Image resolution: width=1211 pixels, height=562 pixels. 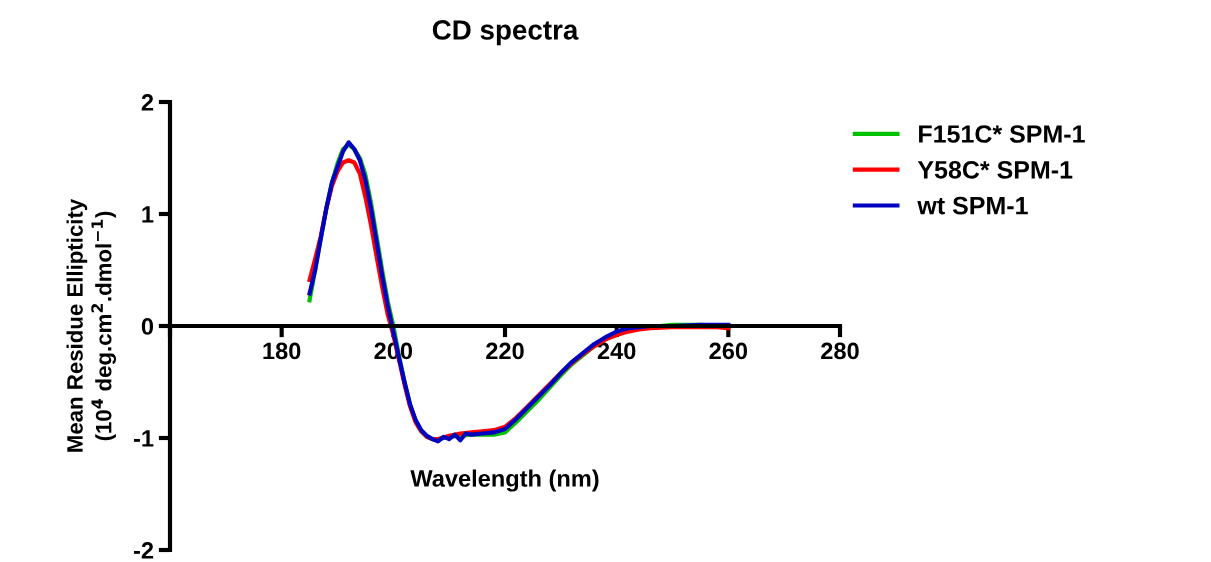 I want to click on chart-title: CD spectra, so click(x=505, y=33).